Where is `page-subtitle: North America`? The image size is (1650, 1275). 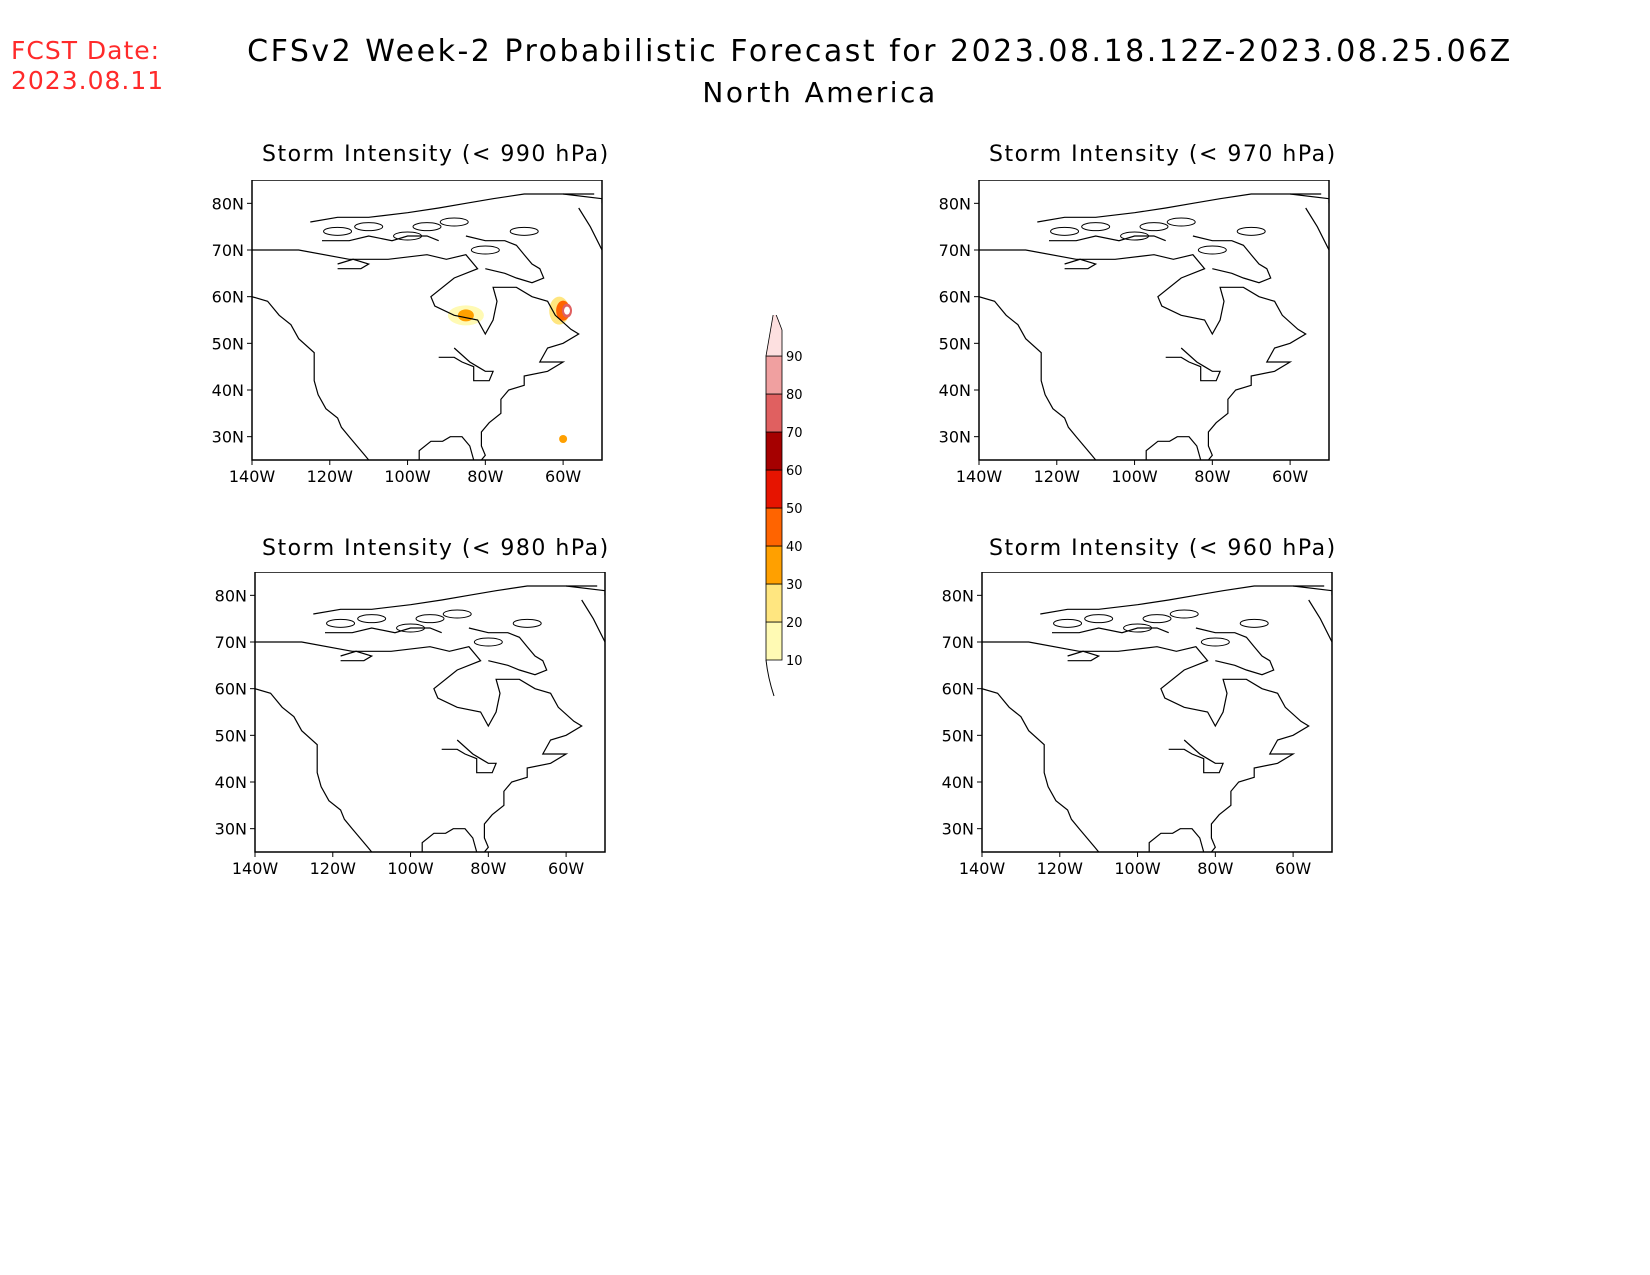
page-subtitle: North America is located at coordinates (820, 92).